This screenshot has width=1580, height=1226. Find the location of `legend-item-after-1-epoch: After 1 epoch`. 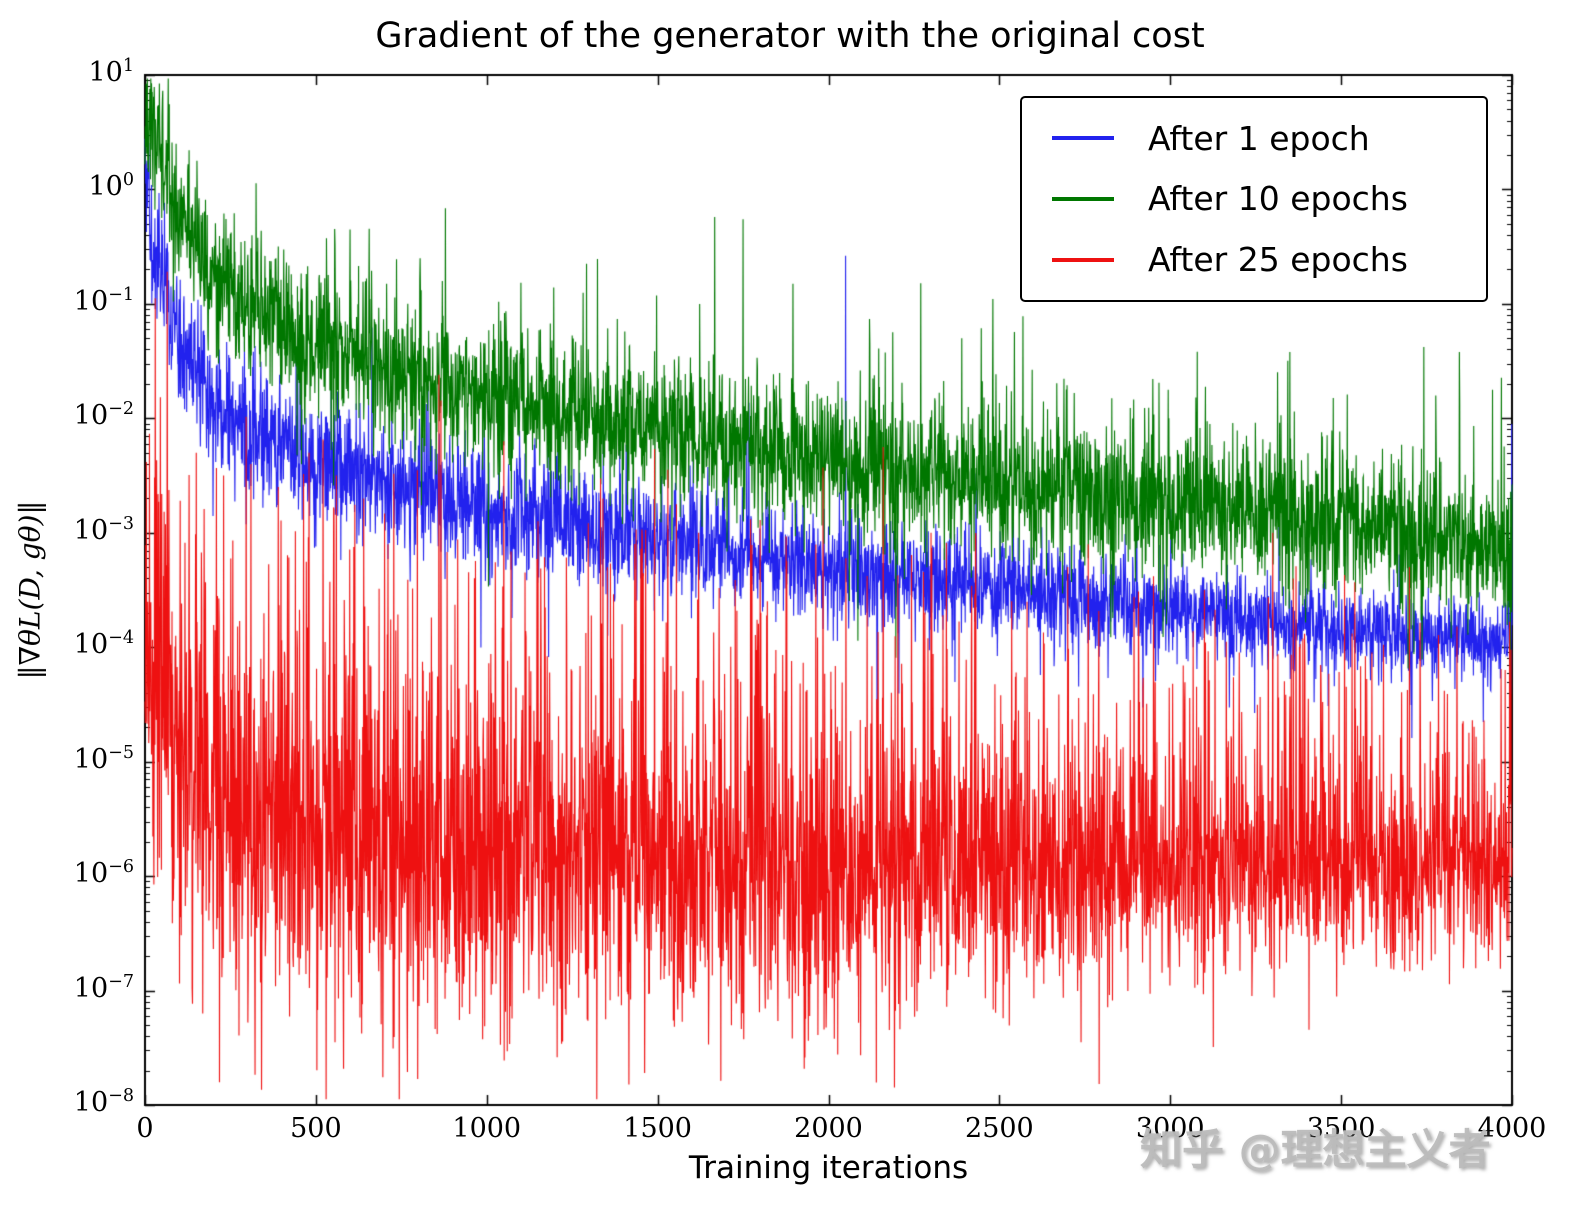

legend-item-after-1-epoch: After 1 epoch is located at coordinates (1254, 138).